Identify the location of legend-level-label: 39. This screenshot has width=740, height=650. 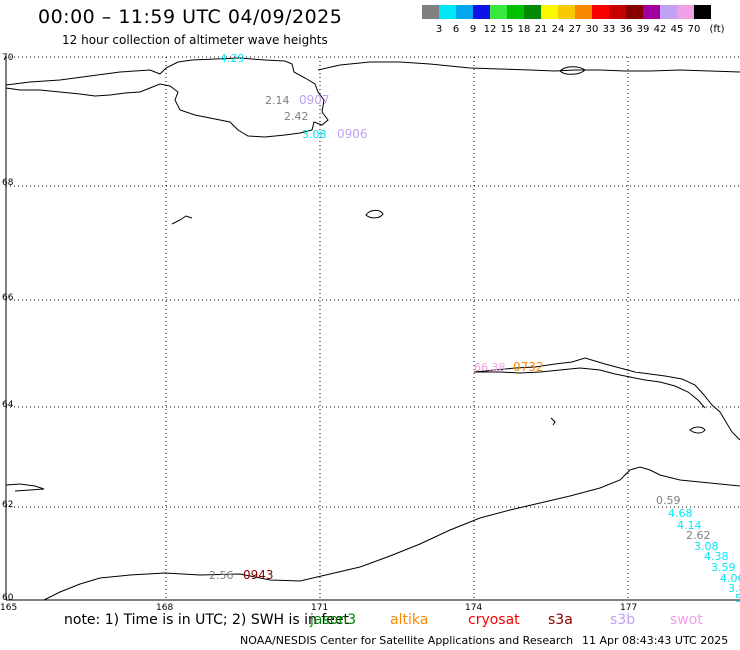
(643, 29).